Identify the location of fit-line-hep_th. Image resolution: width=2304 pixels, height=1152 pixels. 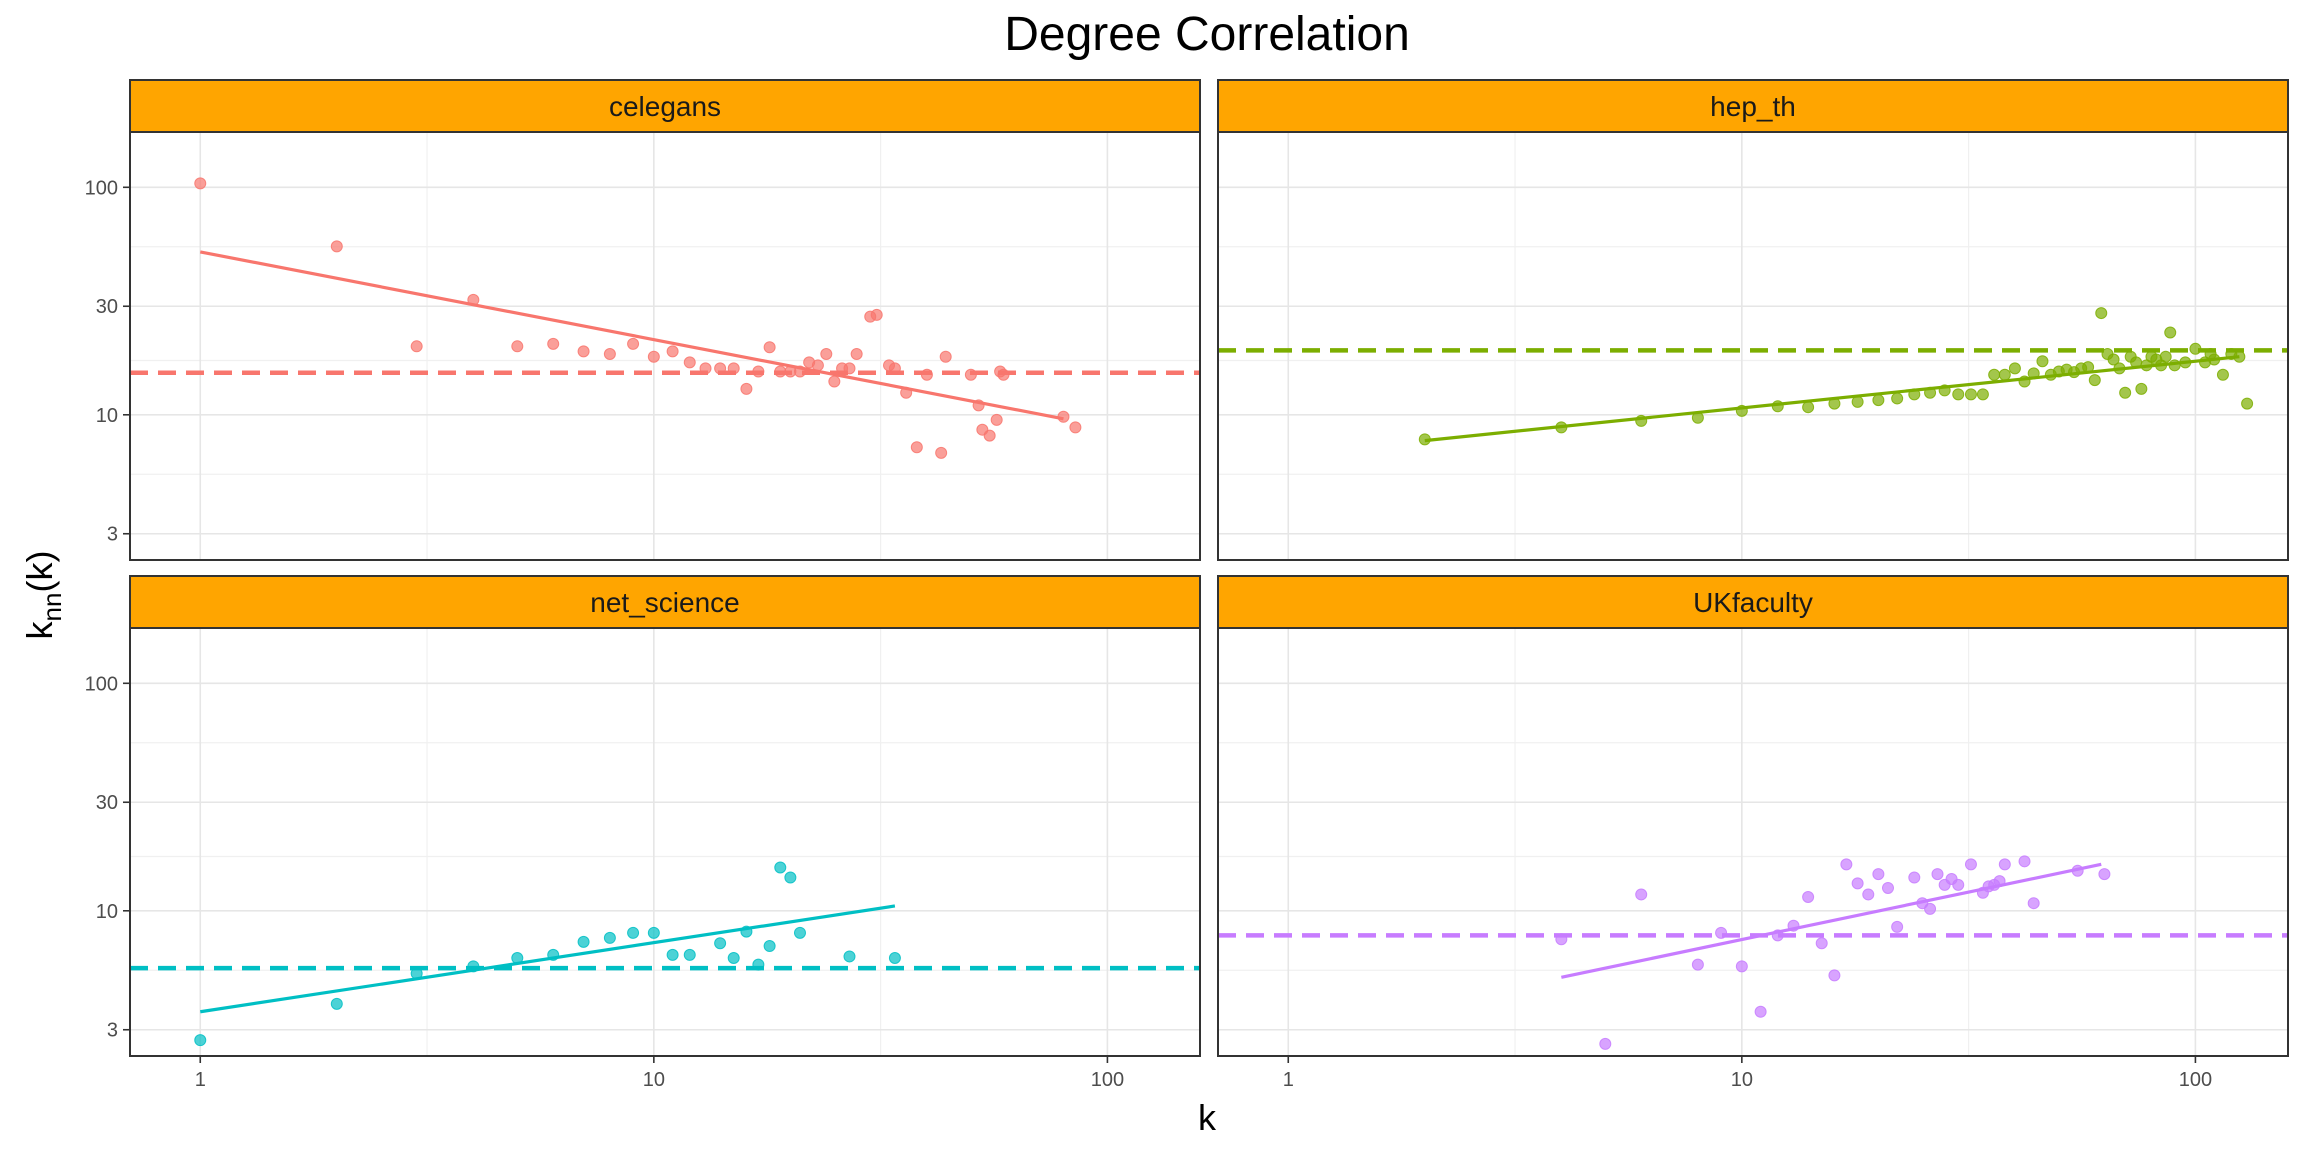
(1832, 399).